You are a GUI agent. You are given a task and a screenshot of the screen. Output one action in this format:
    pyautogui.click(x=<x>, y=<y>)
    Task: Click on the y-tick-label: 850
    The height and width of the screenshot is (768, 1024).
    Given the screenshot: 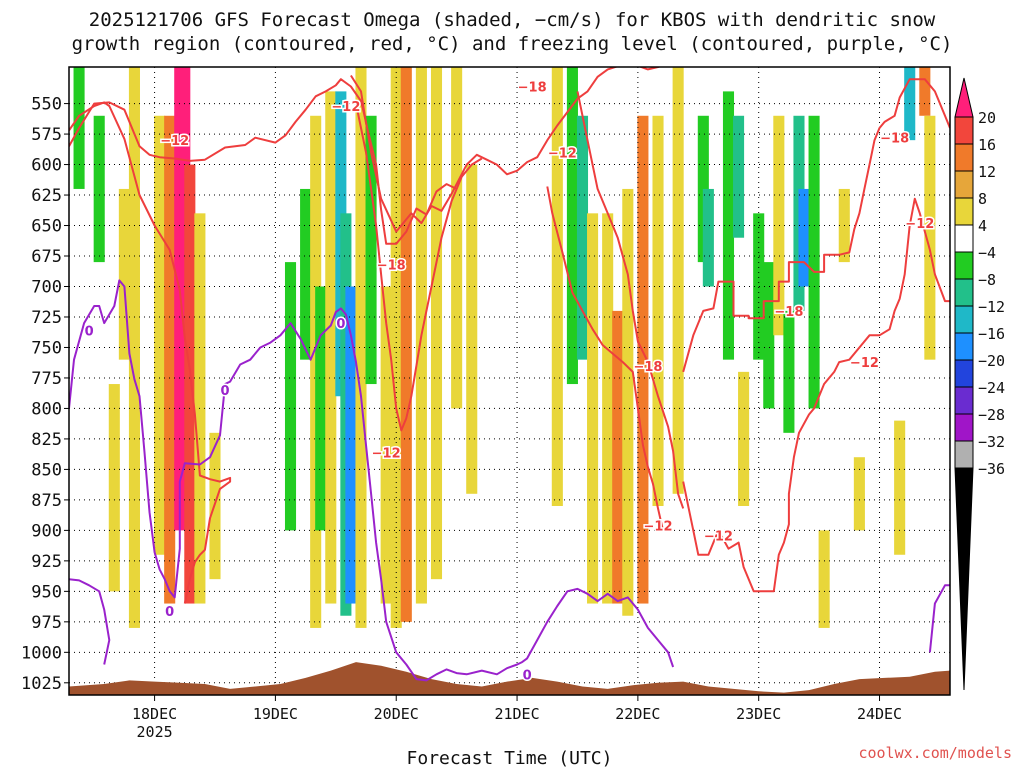 What is the action you would take?
    pyautogui.click(x=46, y=470)
    